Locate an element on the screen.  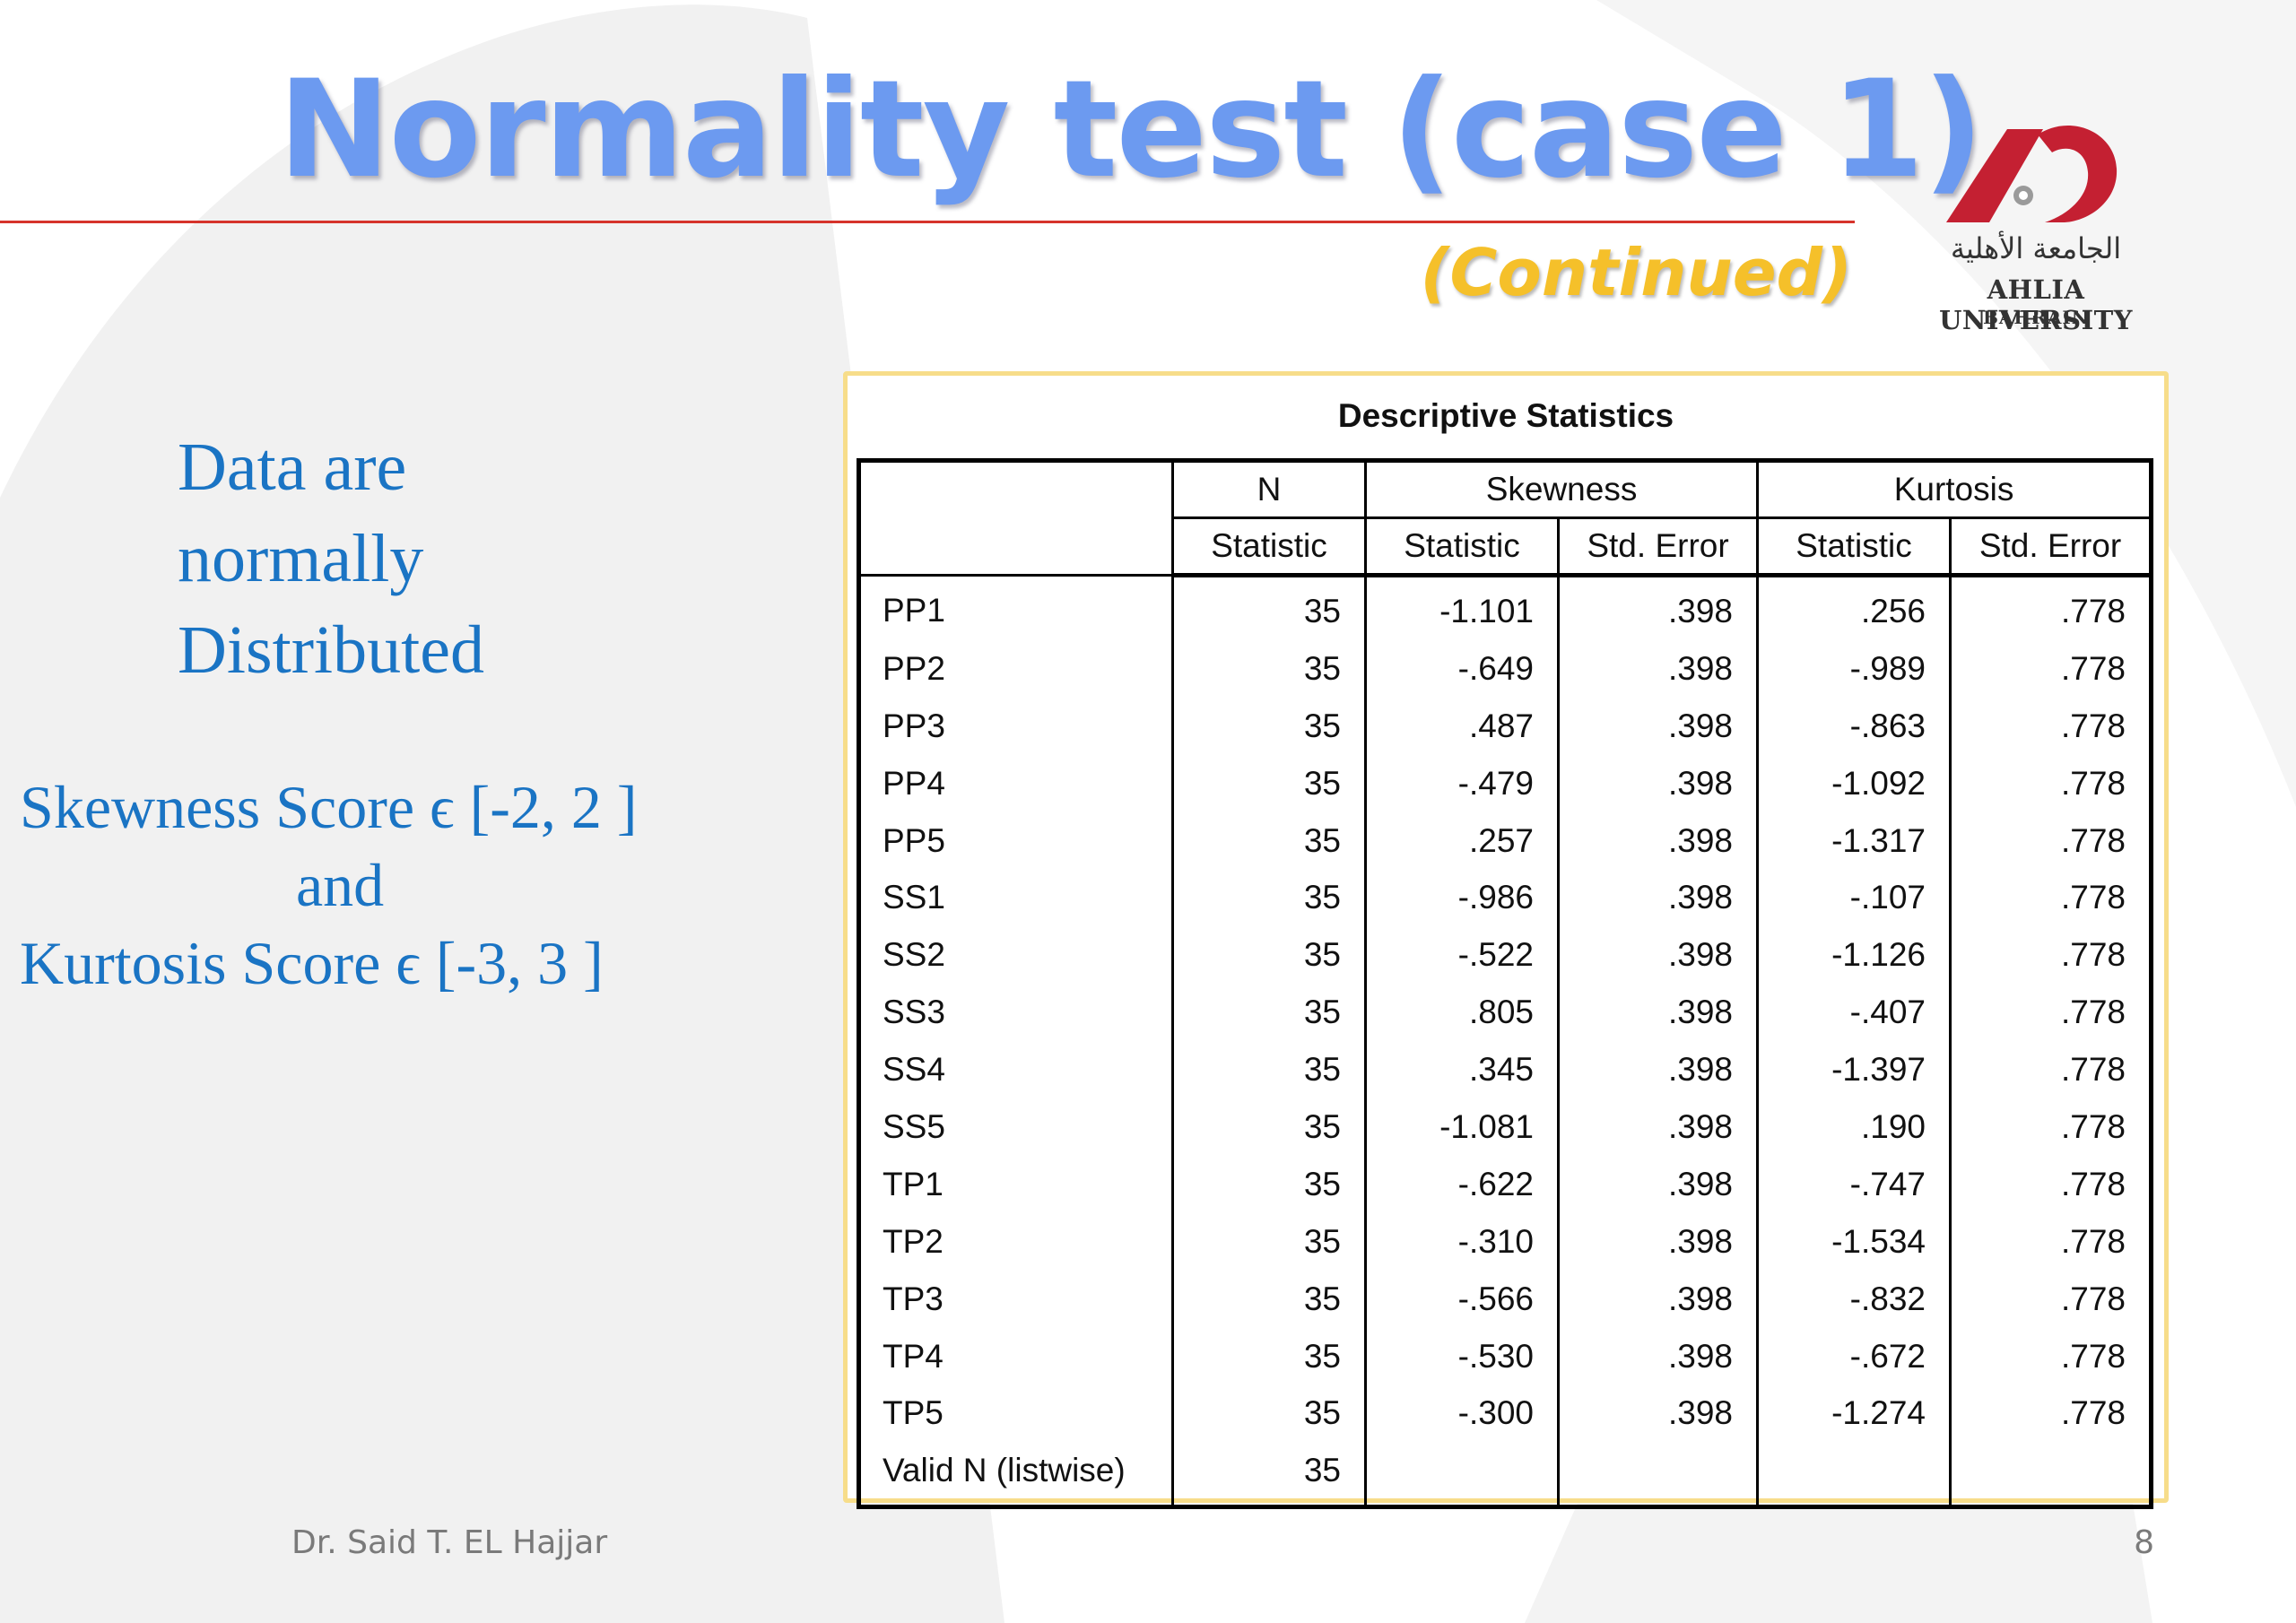
page-number: 8 is located at coordinates (2144, 1542).